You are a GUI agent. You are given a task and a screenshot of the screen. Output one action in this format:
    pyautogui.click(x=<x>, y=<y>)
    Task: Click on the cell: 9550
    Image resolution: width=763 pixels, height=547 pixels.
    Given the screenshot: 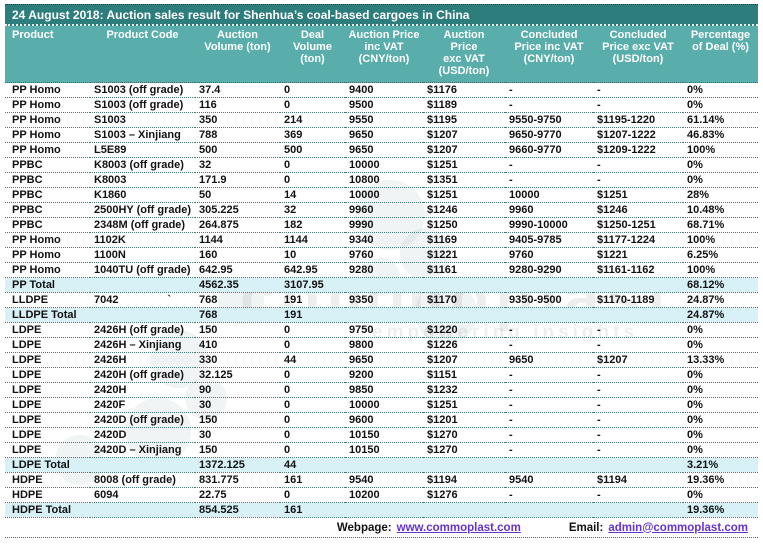 What is the action you would take?
    pyautogui.click(x=384, y=120)
    